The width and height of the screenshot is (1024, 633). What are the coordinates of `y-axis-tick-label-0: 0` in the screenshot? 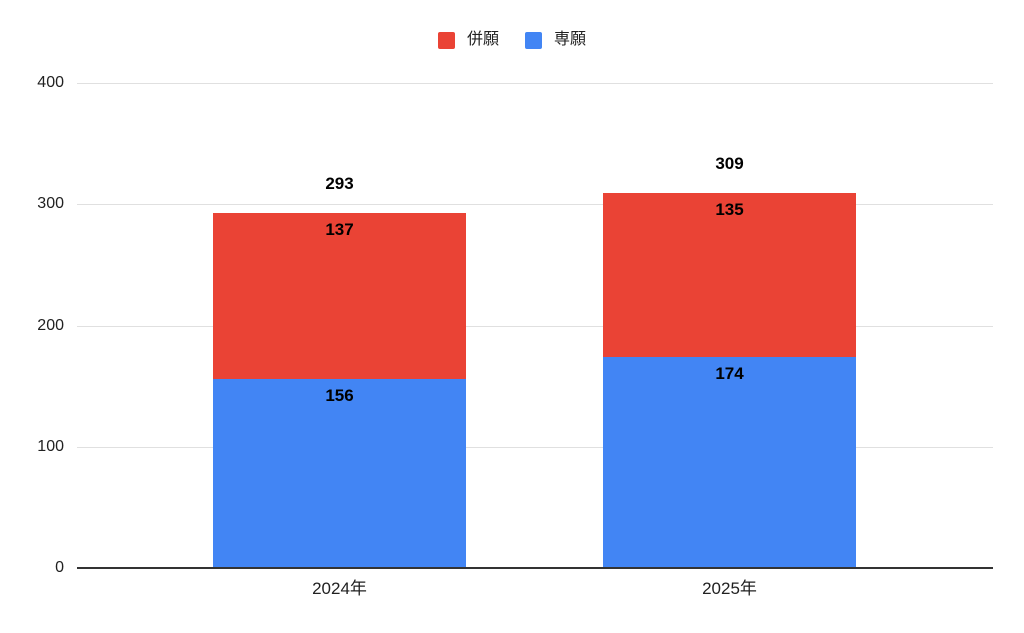 It's located at (59, 567).